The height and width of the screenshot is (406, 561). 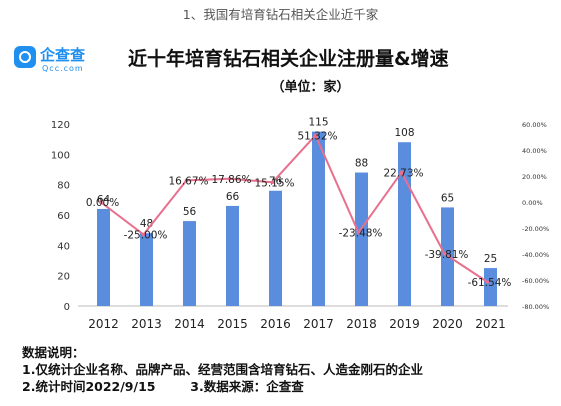 I want to click on notes-line-1: 1.仅统计企业名称、品牌产品、经营范围含培育钻石、人造金刚石的企业, so click(x=222, y=369).